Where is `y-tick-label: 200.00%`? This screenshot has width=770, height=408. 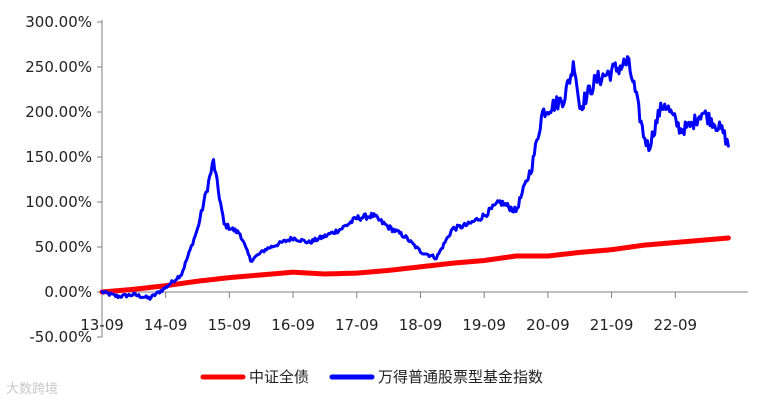 y-tick-label: 200.00% is located at coordinates (58, 112).